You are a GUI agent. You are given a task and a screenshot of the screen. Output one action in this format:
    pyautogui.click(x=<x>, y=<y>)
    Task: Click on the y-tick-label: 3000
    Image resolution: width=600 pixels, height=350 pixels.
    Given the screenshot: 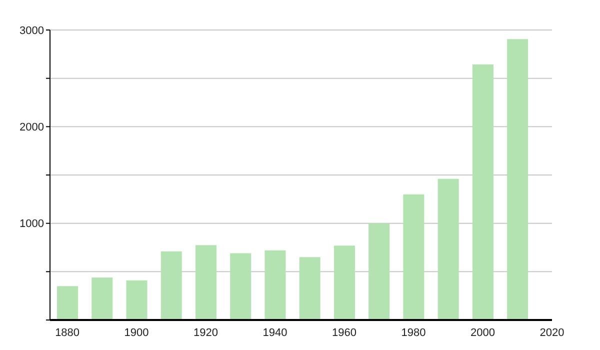 What is the action you would take?
    pyautogui.click(x=32, y=30)
    